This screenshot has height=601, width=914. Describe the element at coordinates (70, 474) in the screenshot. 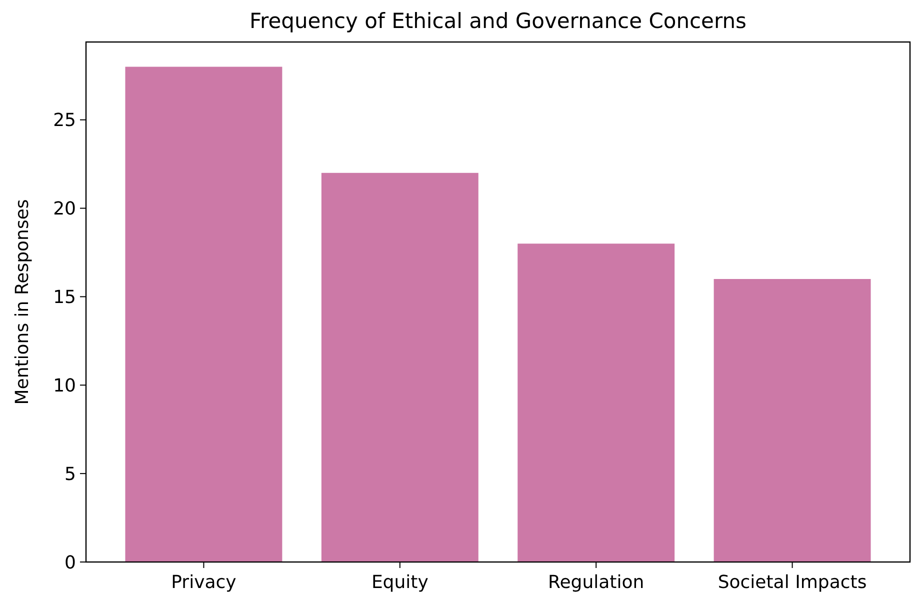

I see `y-tick-label: 5` at that location.